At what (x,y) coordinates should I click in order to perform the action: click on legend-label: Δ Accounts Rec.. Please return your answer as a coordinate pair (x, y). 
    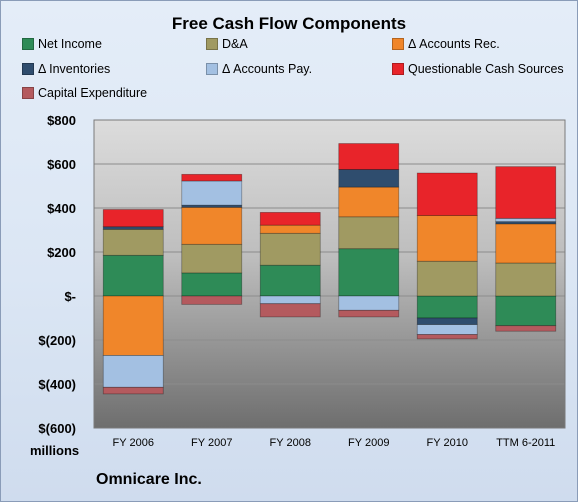
    Looking at the image, I should click on (454, 44).